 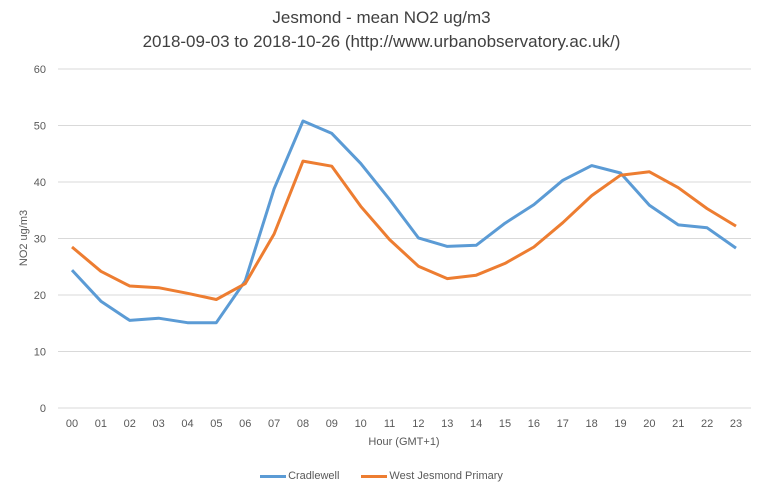 I want to click on y-tick-label: 30, so click(x=40, y=240).